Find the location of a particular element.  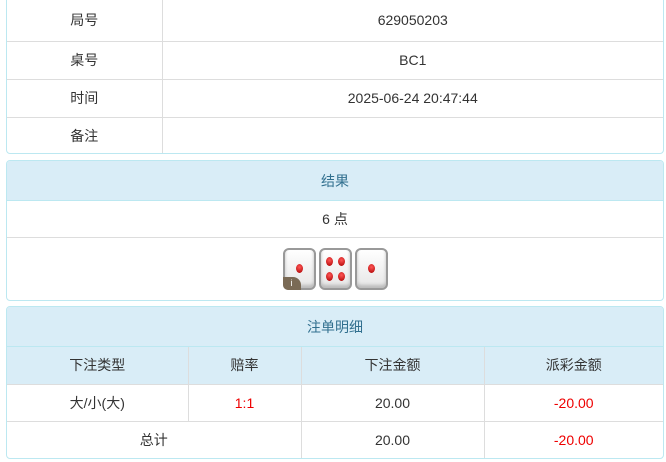

value-time: 2025-06-24 20:47:44 is located at coordinates (412, 98).